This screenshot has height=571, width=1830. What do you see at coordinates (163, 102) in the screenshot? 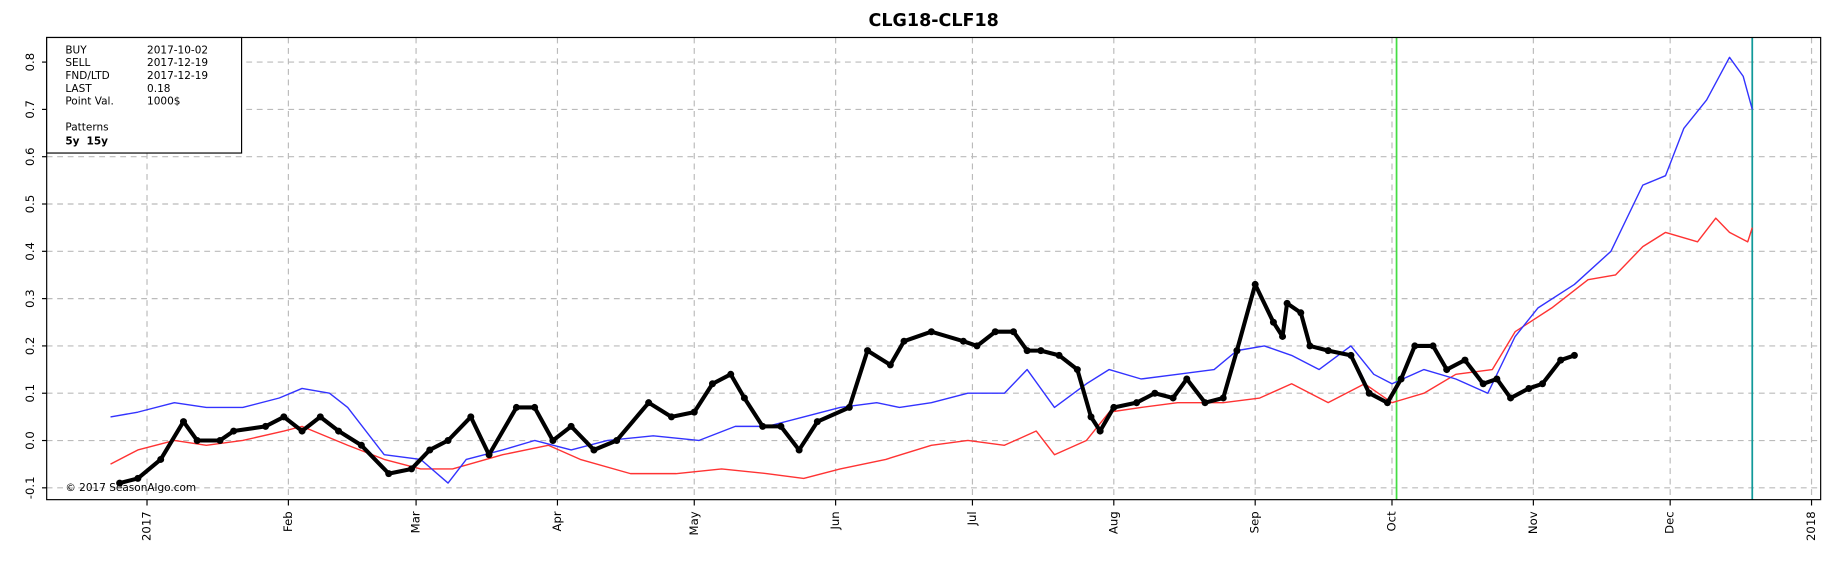
I see `info-value: 1000$` at bounding box center [163, 102].